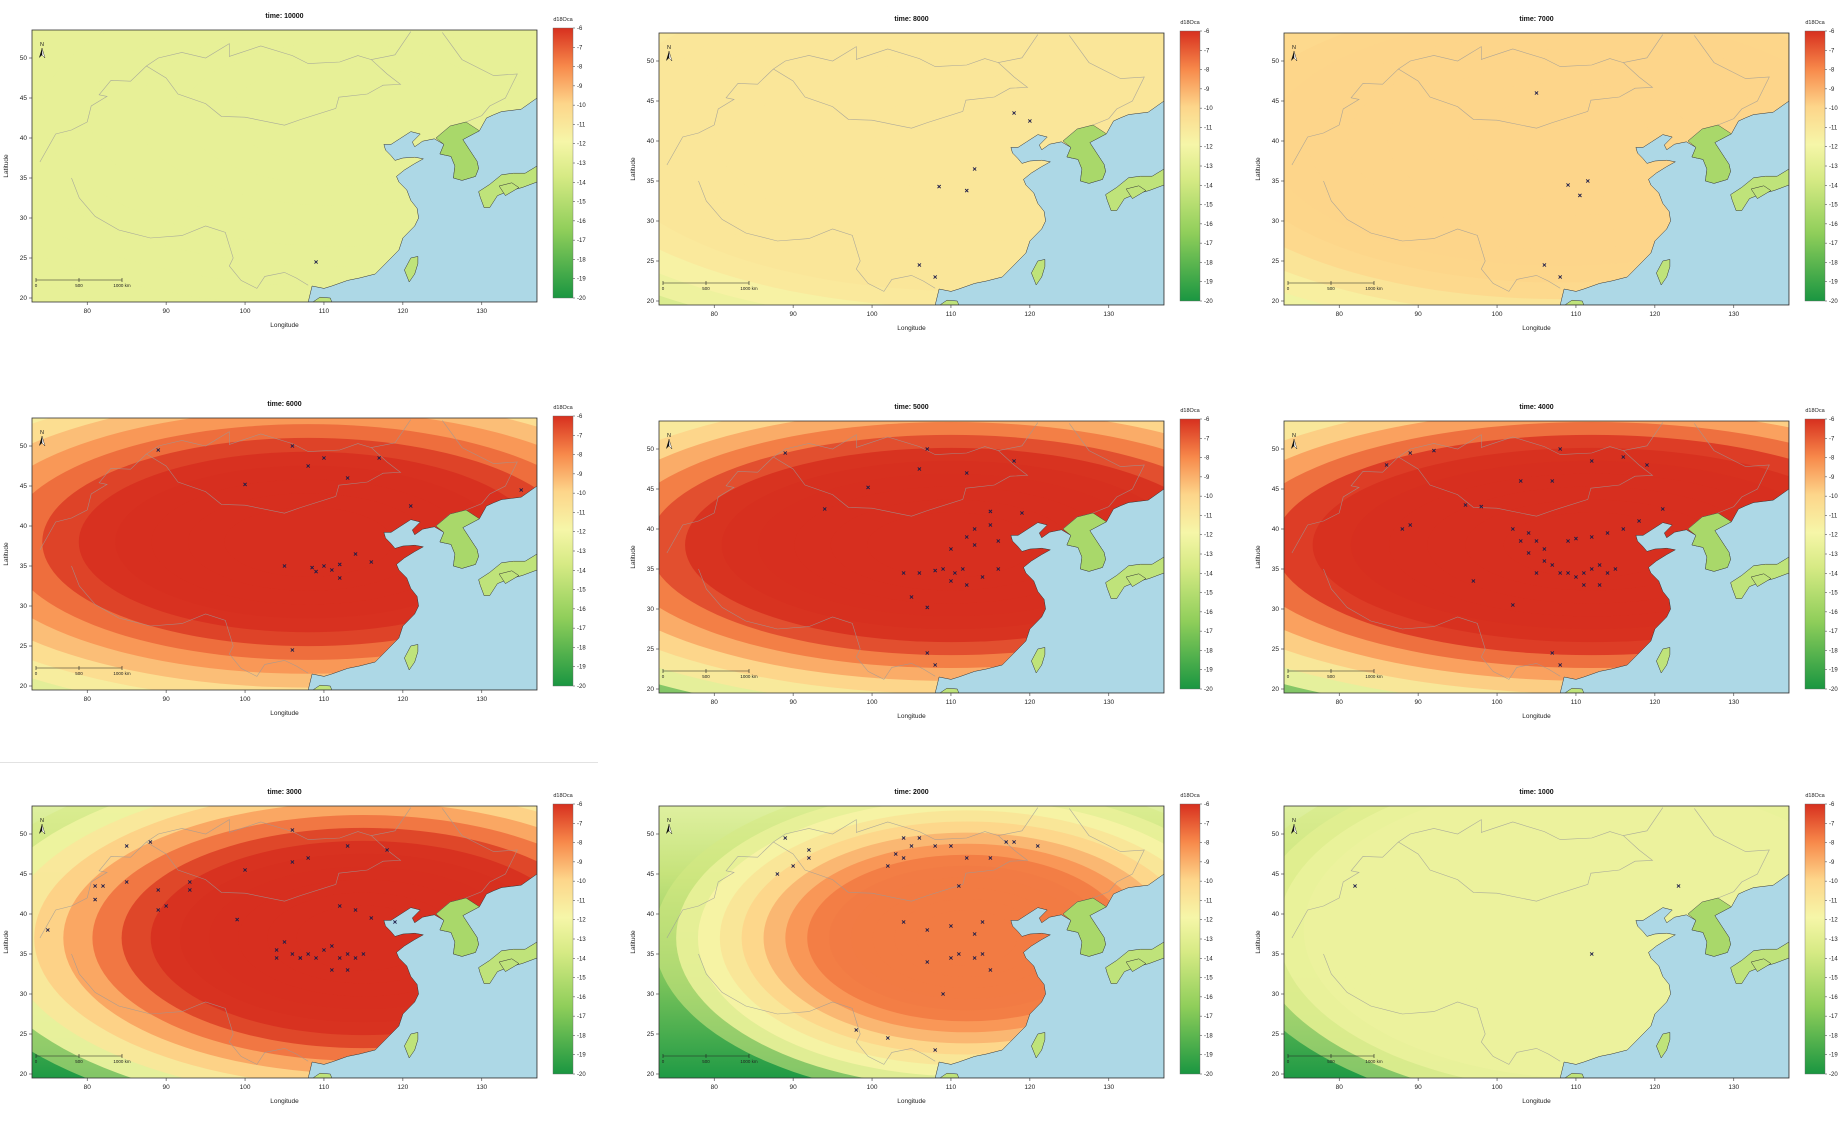 This screenshot has width=1846, height=1126. Describe the element at coordinates (402, 311) in the screenshot. I see `x-tick-label: 120` at that location.